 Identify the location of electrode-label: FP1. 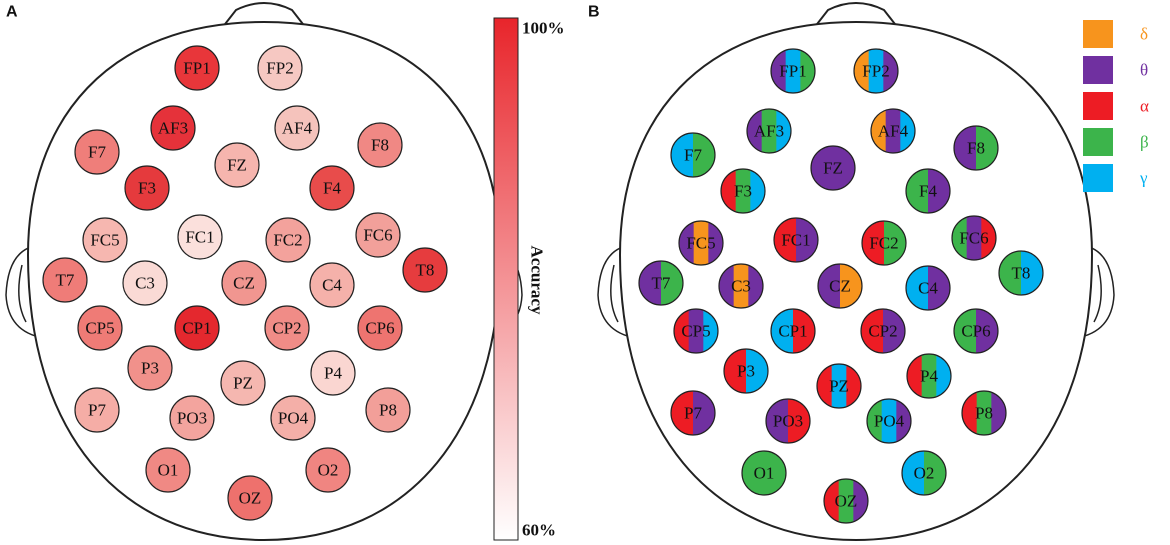
(792, 71).